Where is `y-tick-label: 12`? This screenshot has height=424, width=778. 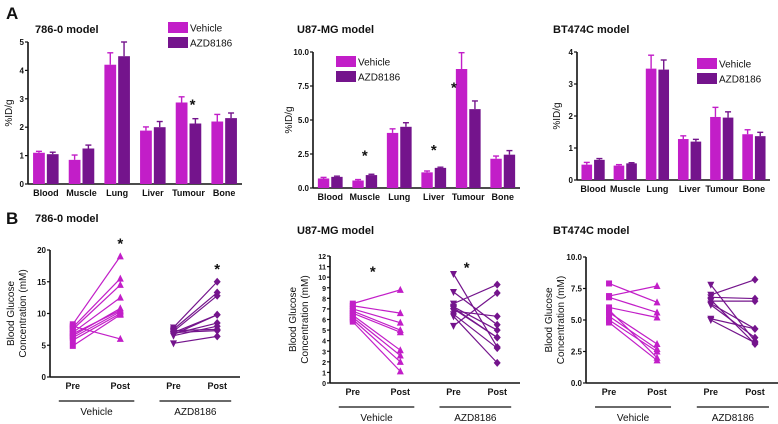 y-tick-label: 12 is located at coordinates (322, 257).